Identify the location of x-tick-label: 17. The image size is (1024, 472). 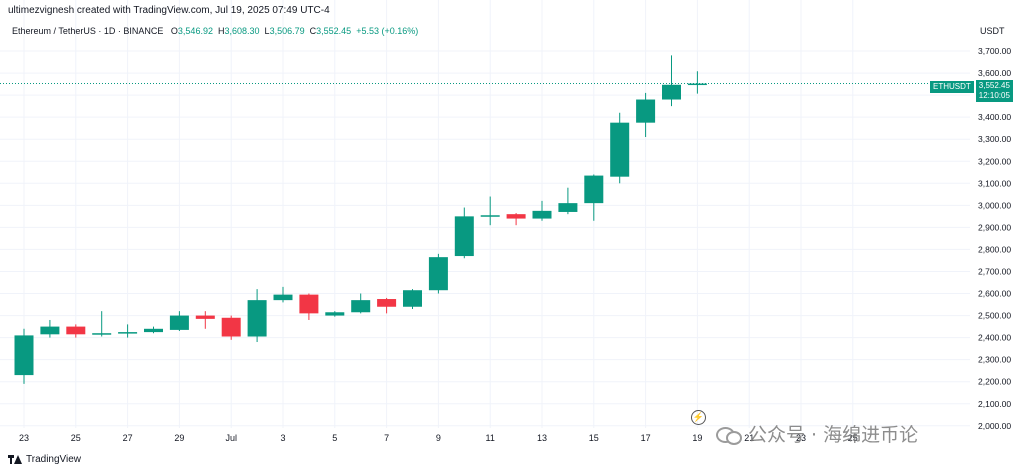
(646, 438).